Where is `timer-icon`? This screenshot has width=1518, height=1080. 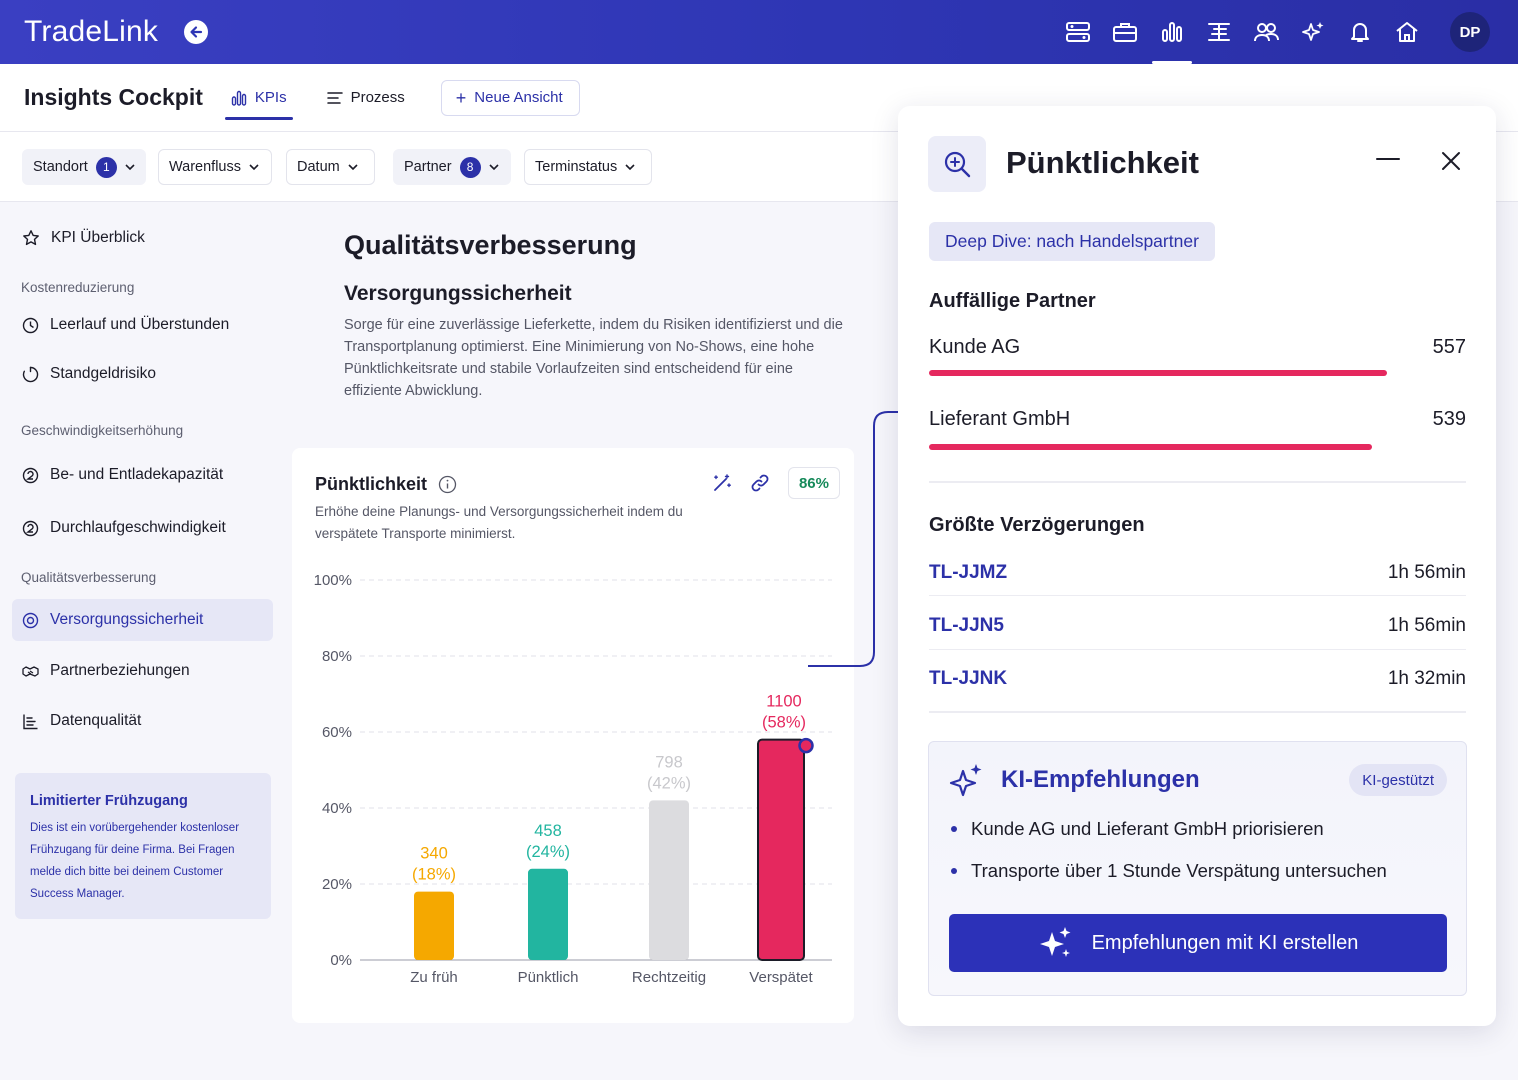 timer-icon is located at coordinates (30, 374).